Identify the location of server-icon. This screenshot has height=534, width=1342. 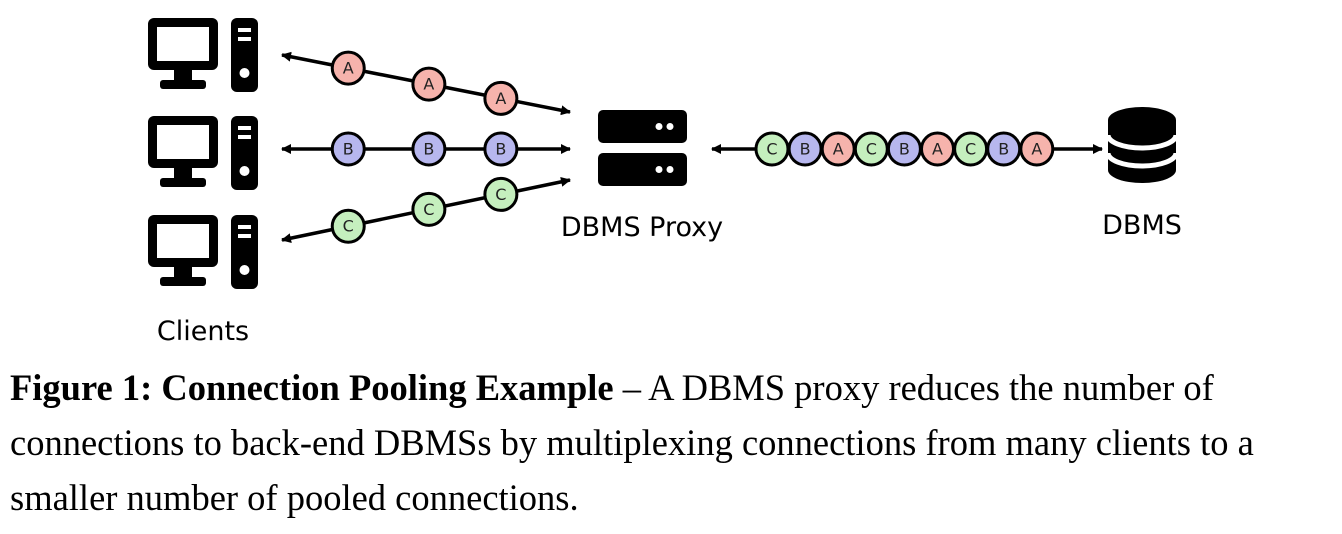
(642, 148).